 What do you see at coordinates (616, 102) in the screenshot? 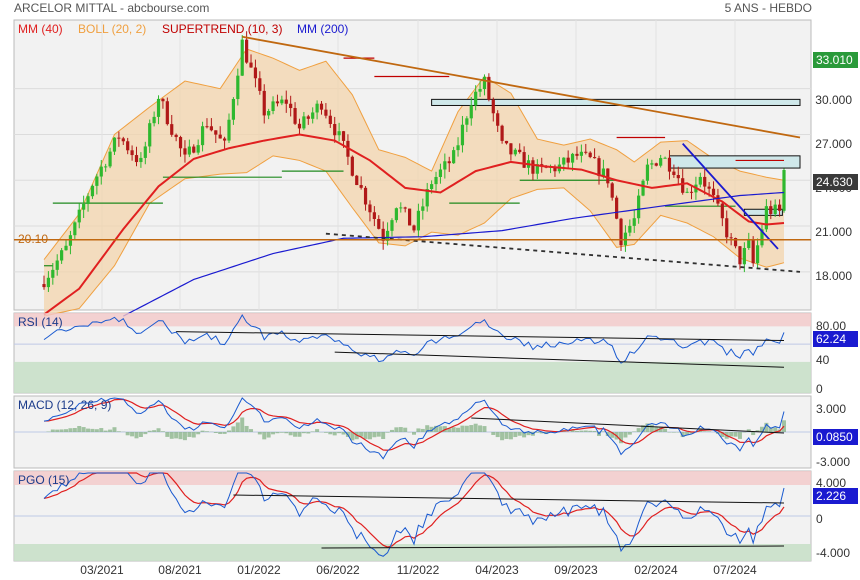
I see `resistance-zone` at bounding box center [616, 102].